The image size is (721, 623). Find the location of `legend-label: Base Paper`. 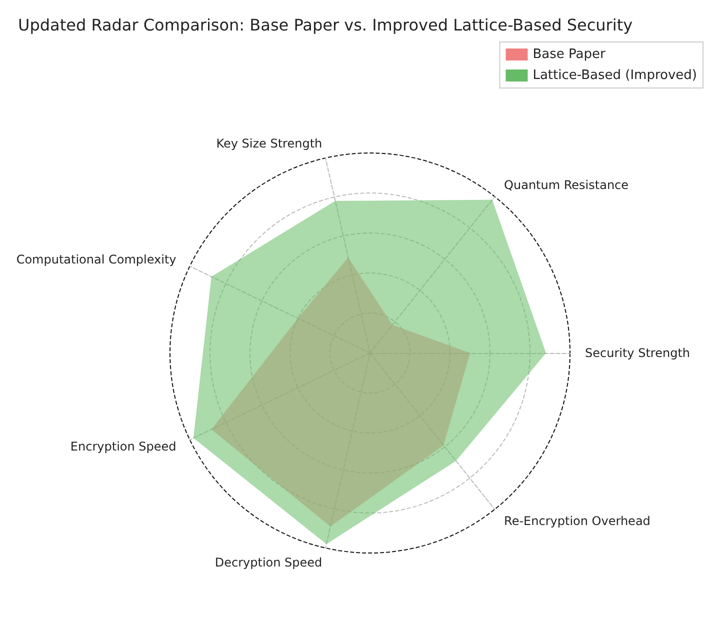

legend-label: Base Paper is located at coordinates (569, 54).